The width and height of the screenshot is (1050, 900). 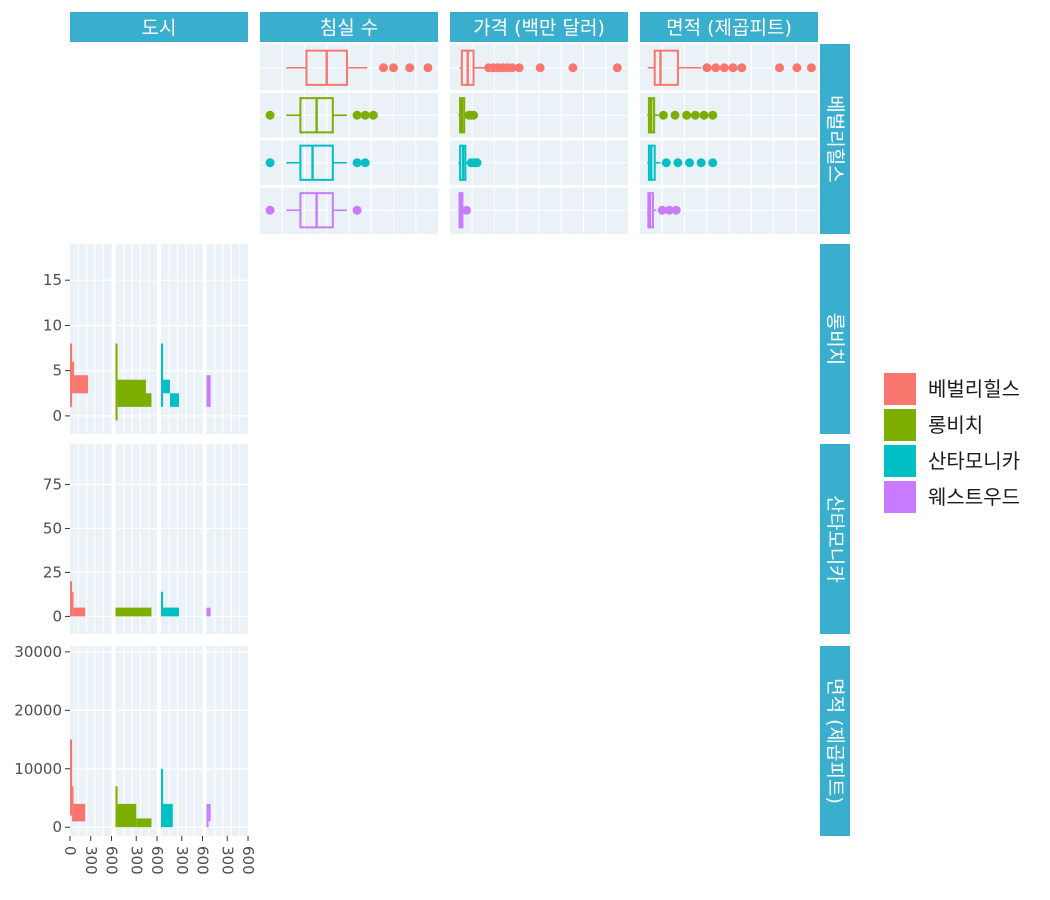 What do you see at coordinates (835, 339) in the screenshot?
I see `strip-right-label: 롱비치` at bounding box center [835, 339].